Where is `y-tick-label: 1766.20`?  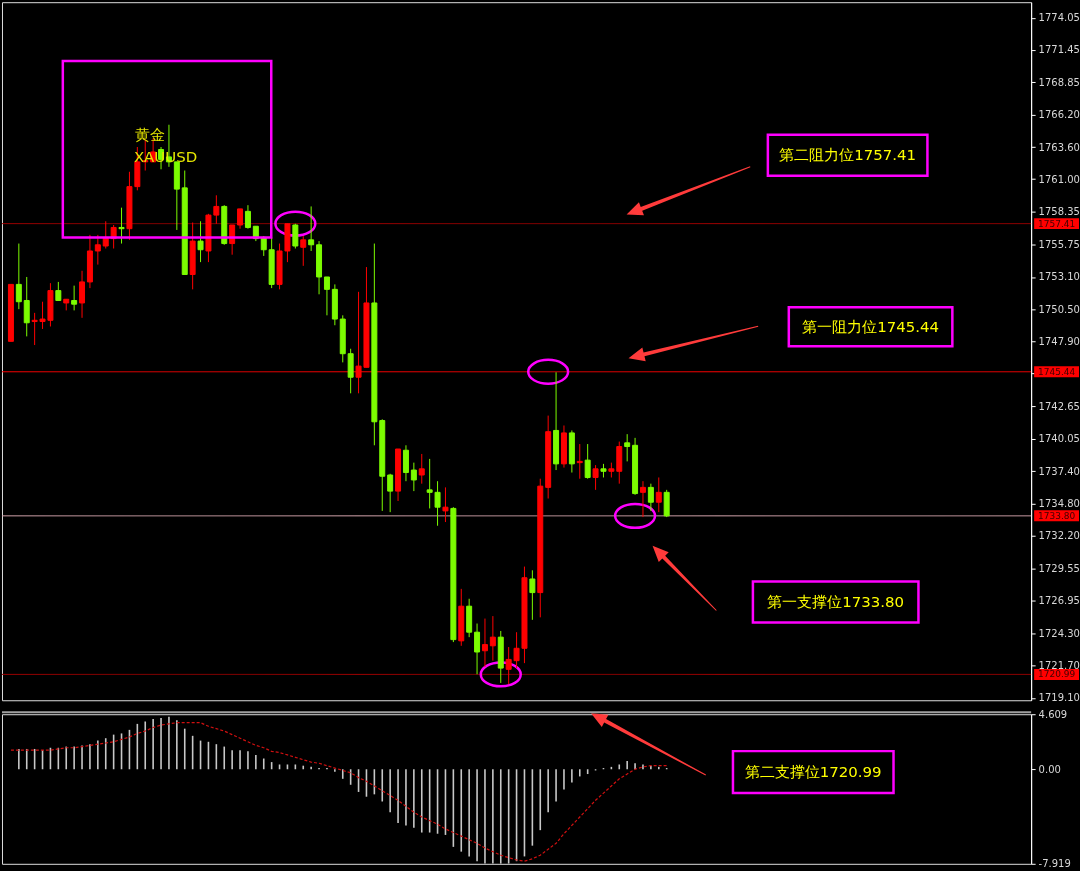 y-tick-label: 1766.20 is located at coordinates (1059, 115).